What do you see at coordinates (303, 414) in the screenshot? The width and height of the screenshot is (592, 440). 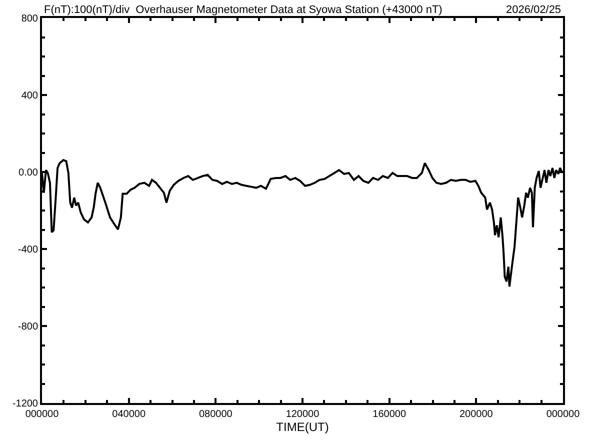 I see `x-tick-label: 120000` at bounding box center [303, 414].